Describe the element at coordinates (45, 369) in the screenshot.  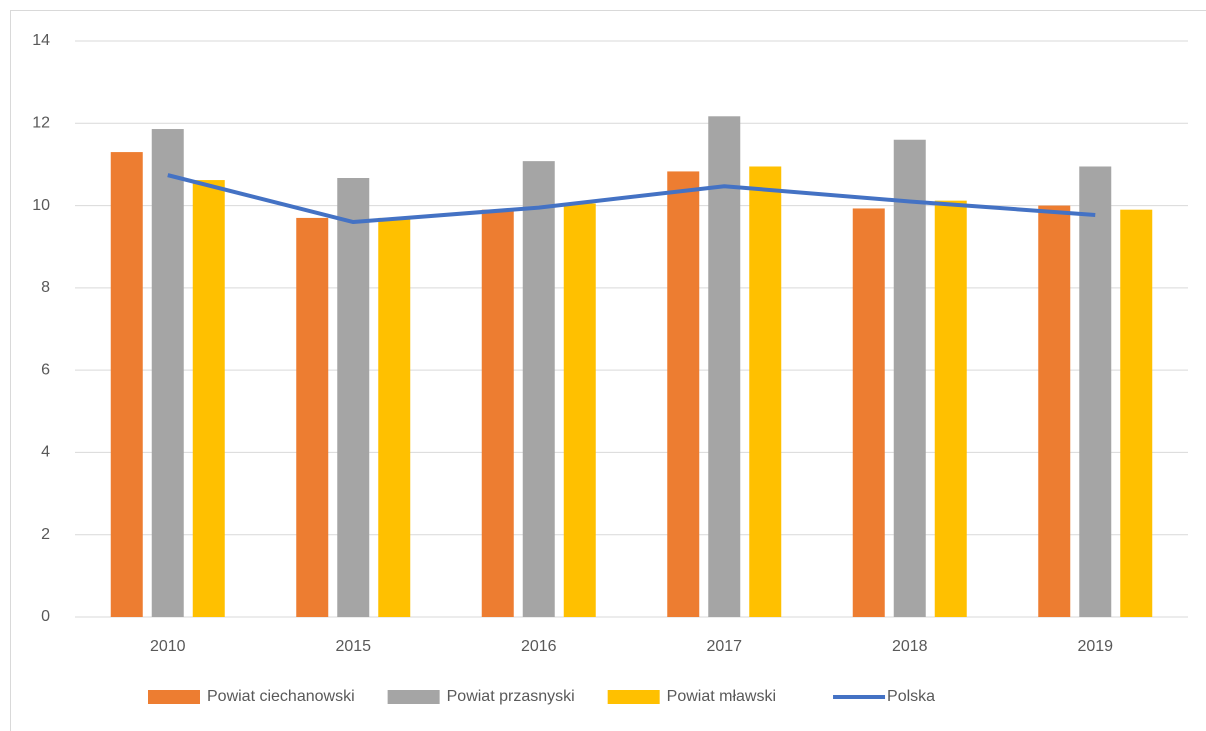
I see `y-tick-label: 6` at that location.